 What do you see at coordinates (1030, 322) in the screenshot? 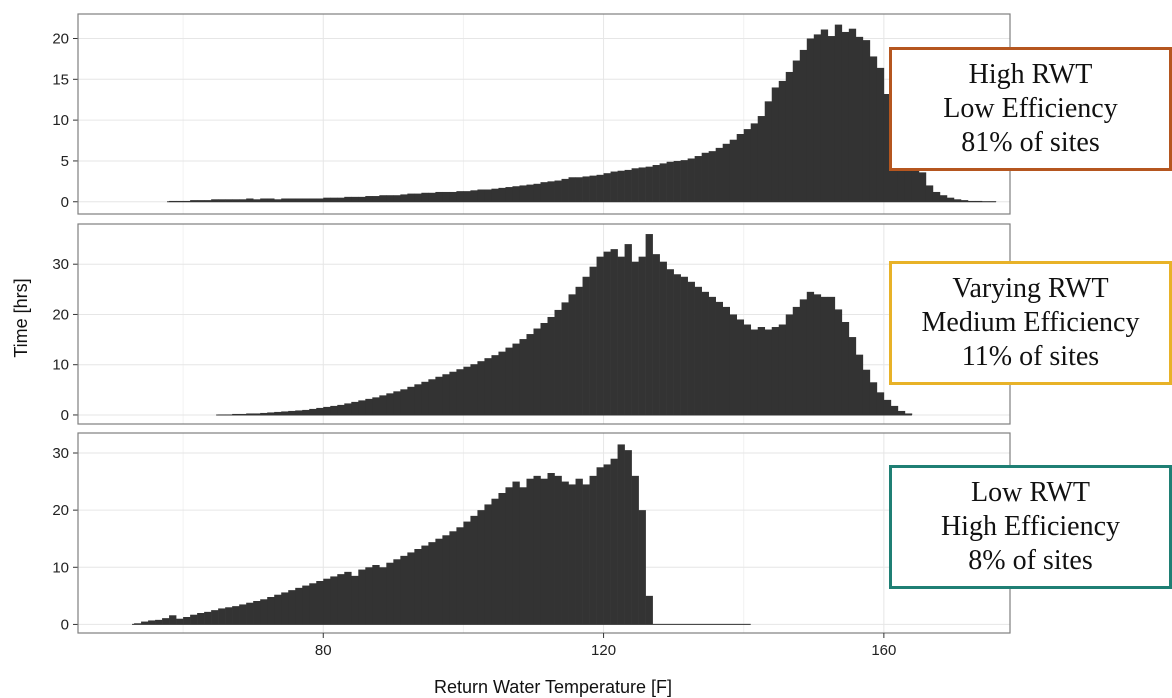
I see `annotation-varying-rwt-line-2: Medium Efficiency` at bounding box center [1030, 322].